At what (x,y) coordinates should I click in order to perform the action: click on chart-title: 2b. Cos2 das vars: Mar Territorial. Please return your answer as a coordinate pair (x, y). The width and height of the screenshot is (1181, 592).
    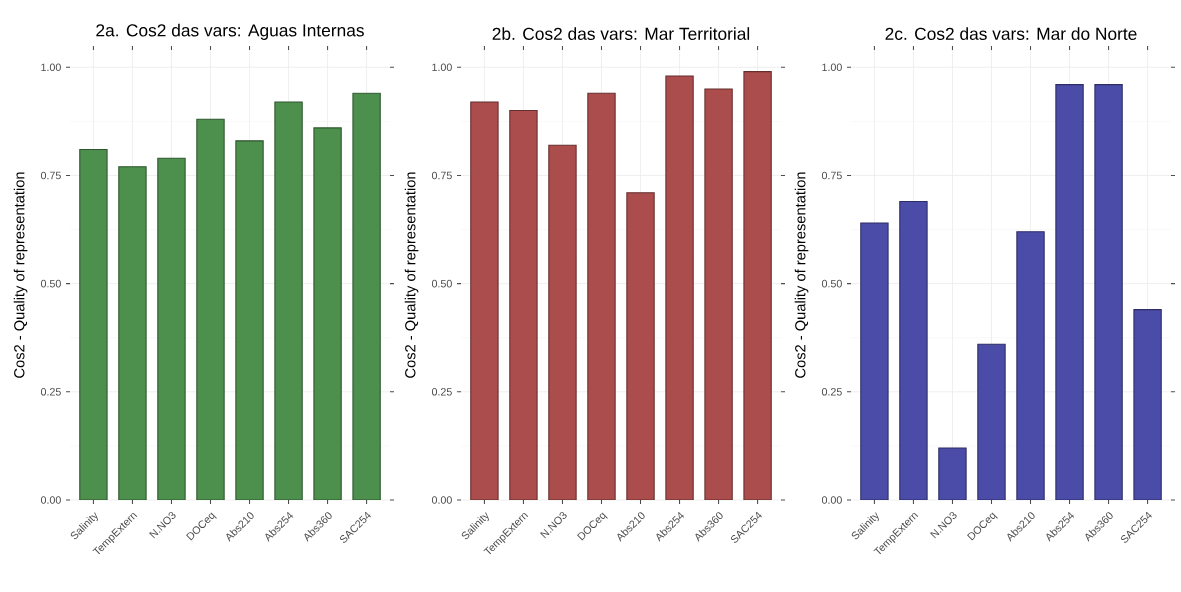
    Looking at the image, I should click on (621, 33).